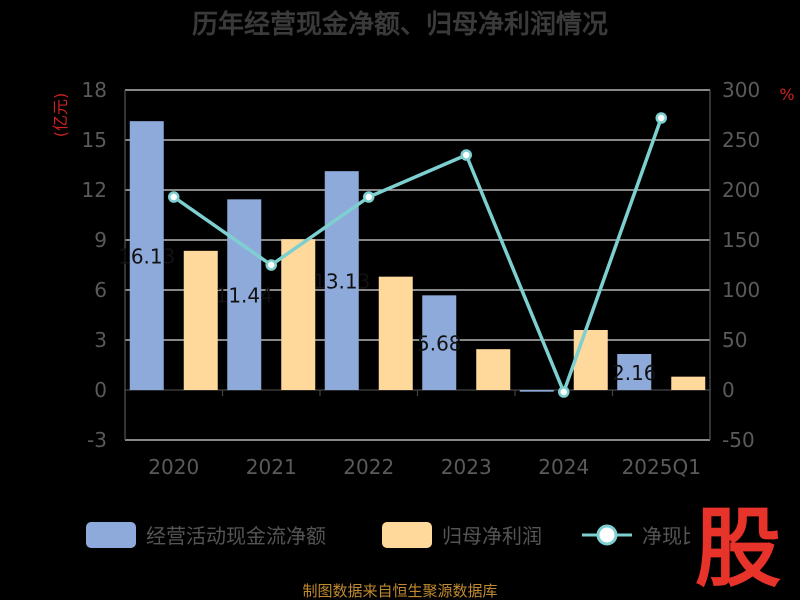 The width and height of the screenshot is (800, 600). I want to click on left-tick-label: -3, so click(97, 440).